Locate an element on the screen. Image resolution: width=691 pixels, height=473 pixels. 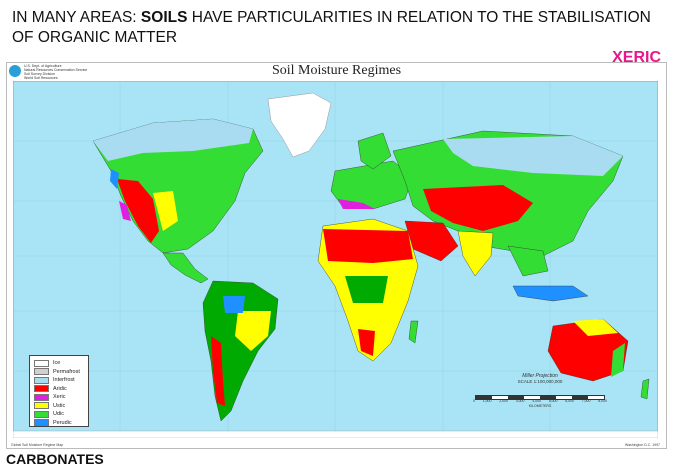
new-zealand is located at coordinates (645, 389).